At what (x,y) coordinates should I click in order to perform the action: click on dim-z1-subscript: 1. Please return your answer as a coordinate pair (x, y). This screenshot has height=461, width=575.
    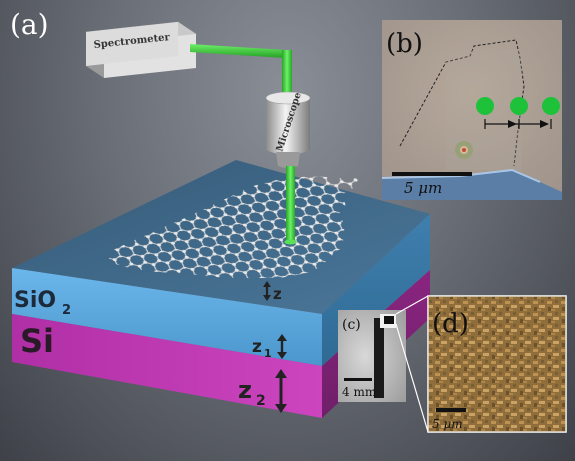
    Looking at the image, I should click on (268, 353).